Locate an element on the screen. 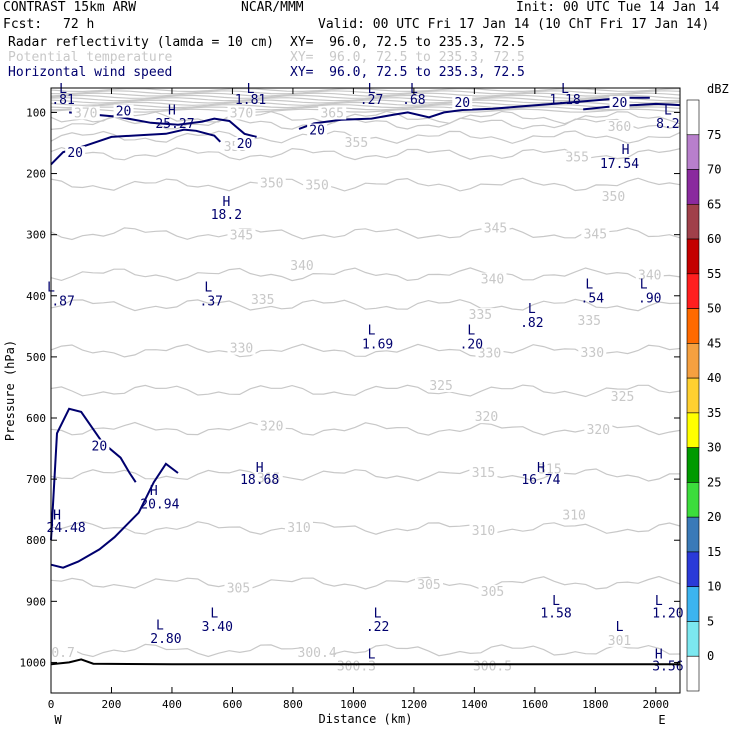  colorbar-level-50: 50 is located at coordinates (714, 309).